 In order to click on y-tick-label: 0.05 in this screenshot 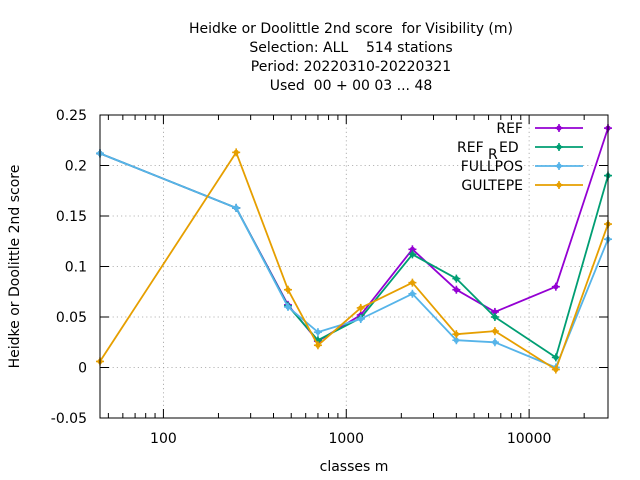, I will do `click(71, 318)`.